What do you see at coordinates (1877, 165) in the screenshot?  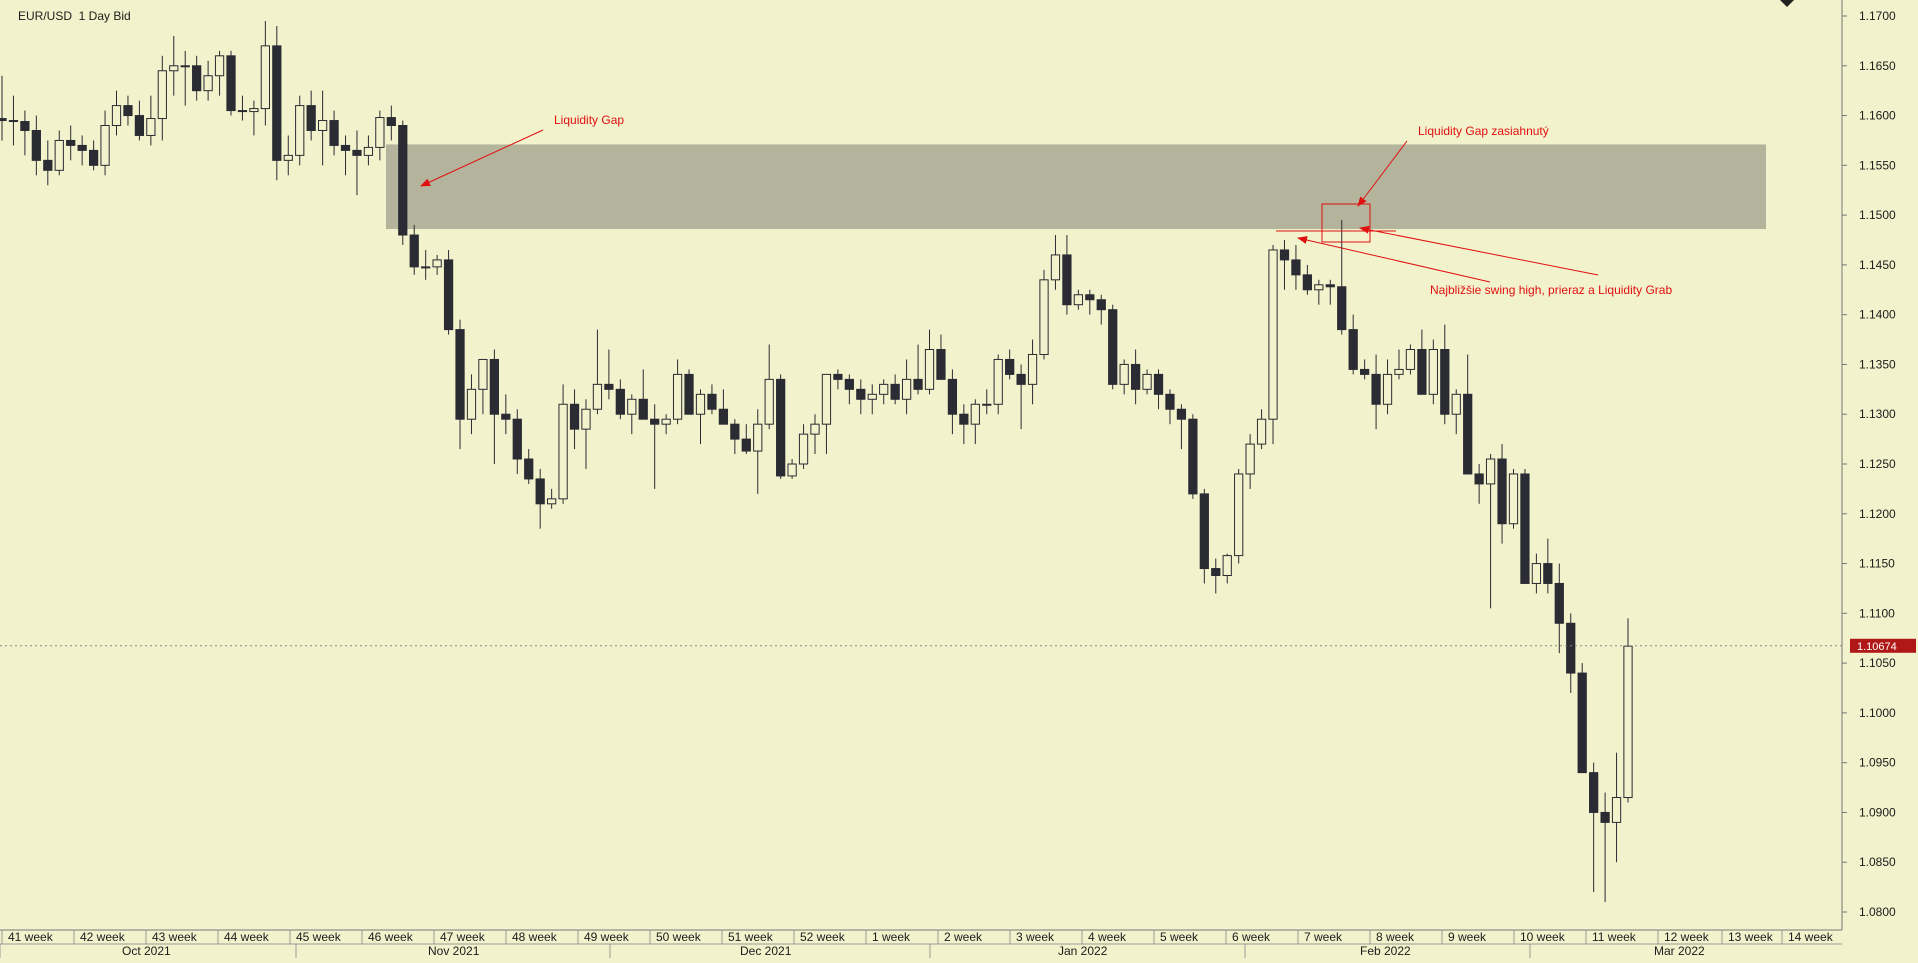 I see `price-tick-label: 1.1550` at bounding box center [1877, 165].